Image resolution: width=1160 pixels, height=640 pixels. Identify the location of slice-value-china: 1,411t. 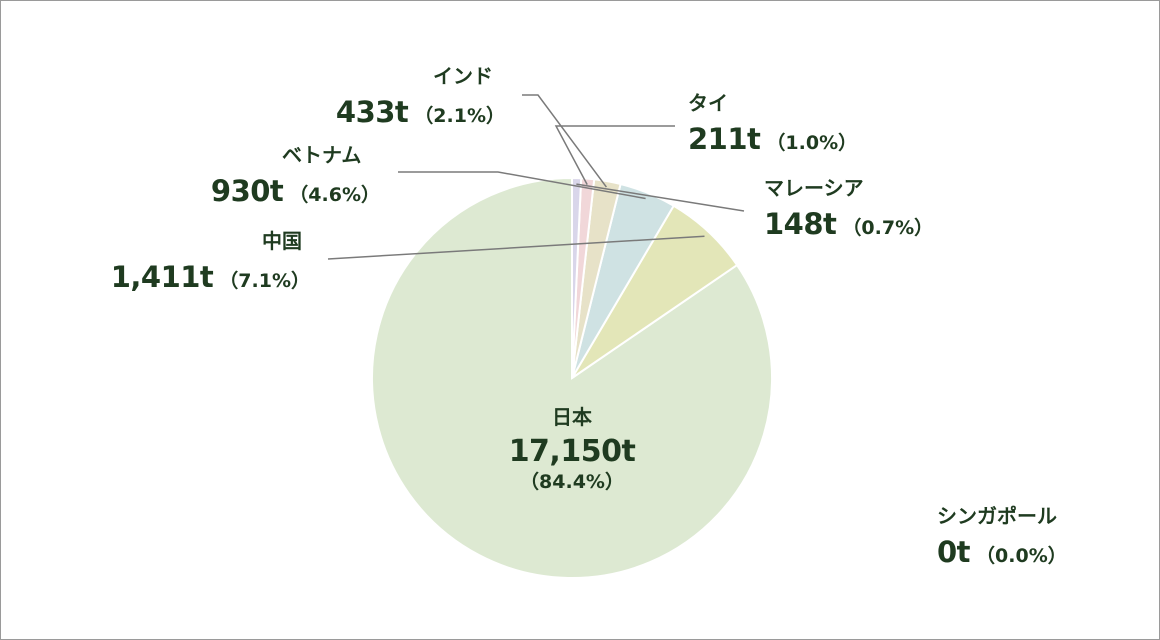
(162, 277).